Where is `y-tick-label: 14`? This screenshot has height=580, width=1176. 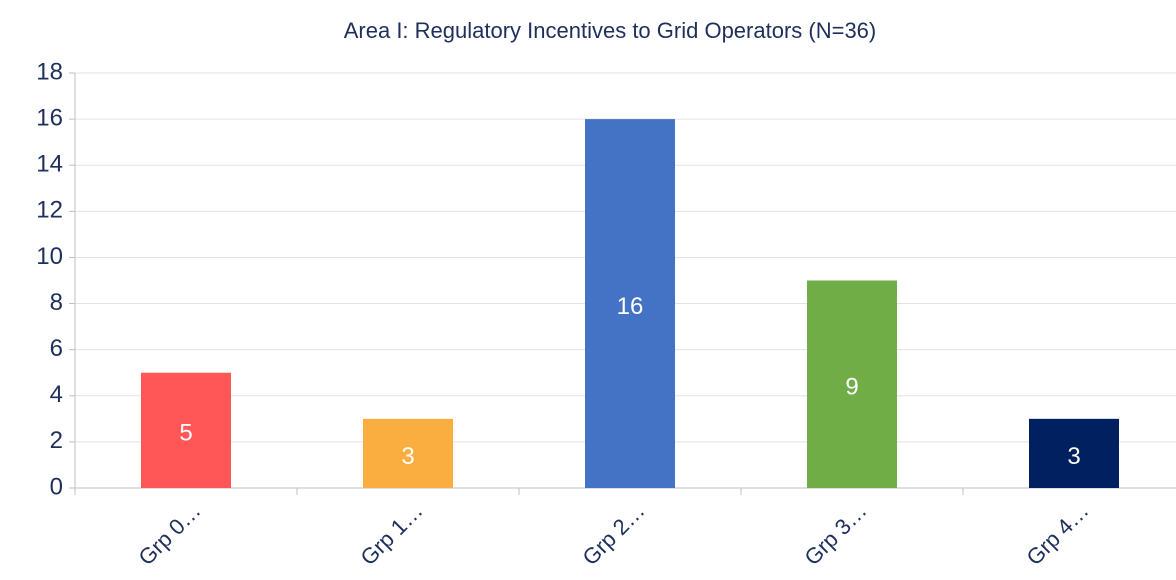 y-tick-label: 14 is located at coordinates (49, 164).